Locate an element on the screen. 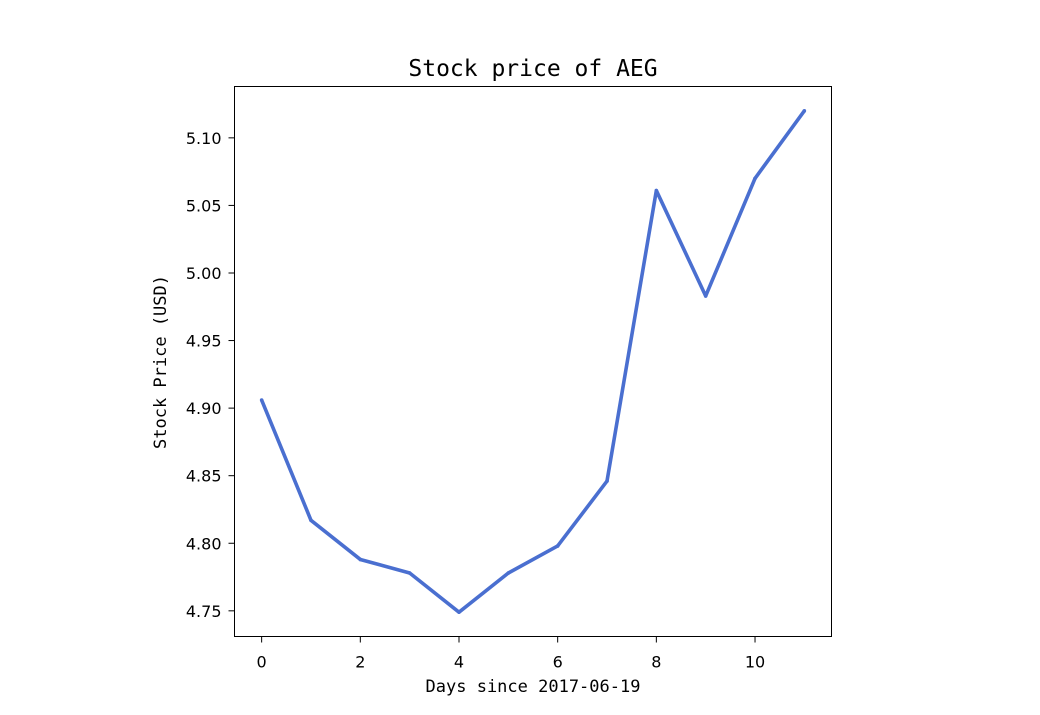 The width and height of the screenshot is (1040, 715). y-tick-label: 5.00 is located at coordinates (204, 273).